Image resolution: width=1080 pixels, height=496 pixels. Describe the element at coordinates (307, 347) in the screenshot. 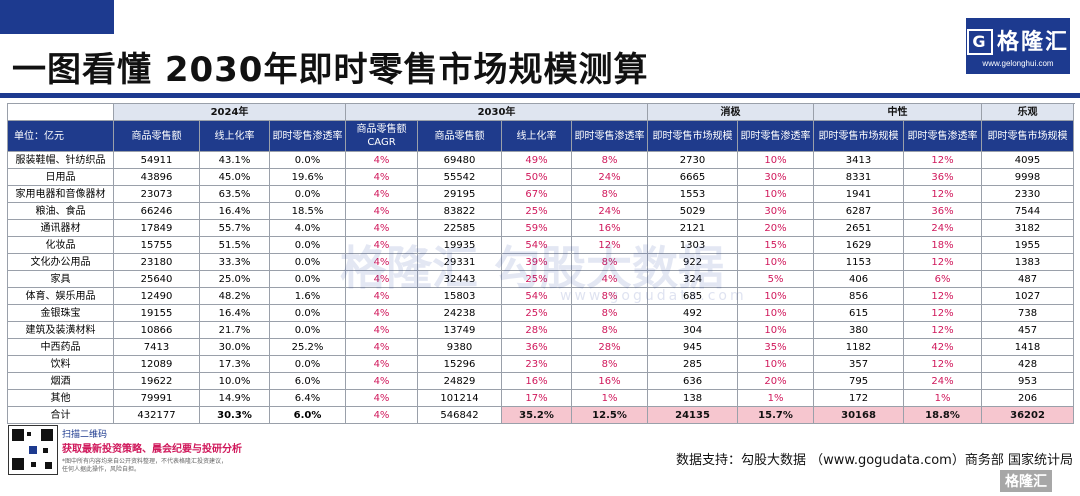

I see `table-cell: 25.2%` at that location.